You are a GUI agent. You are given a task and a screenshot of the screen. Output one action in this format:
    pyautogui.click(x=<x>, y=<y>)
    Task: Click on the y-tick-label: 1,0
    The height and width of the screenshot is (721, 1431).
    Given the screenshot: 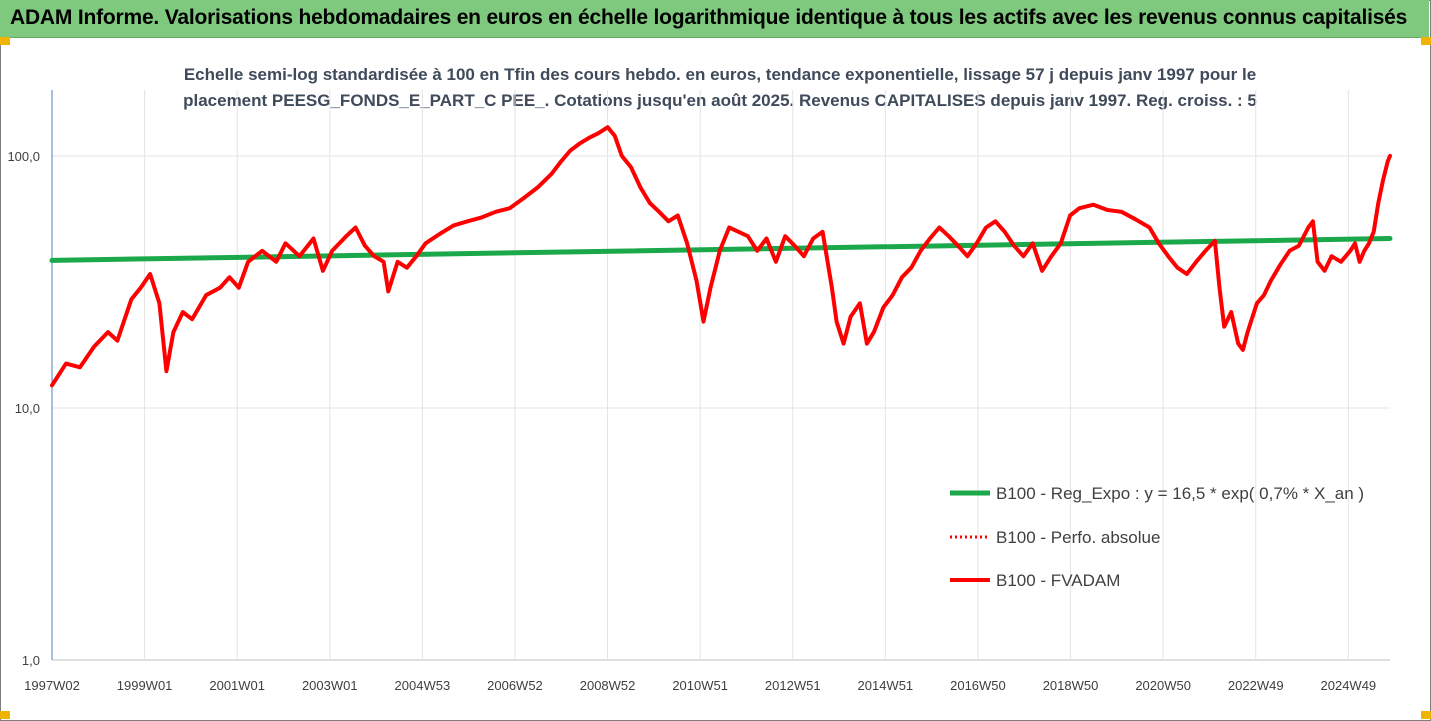 What is the action you would take?
    pyautogui.click(x=31, y=660)
    